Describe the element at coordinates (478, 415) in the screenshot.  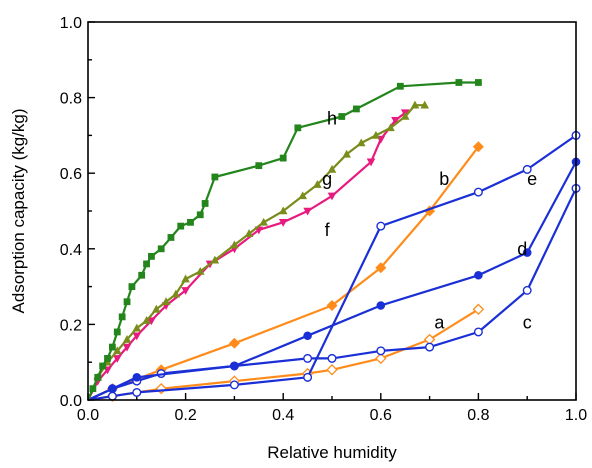
I see `x-tick-label: 0.8` at that location.